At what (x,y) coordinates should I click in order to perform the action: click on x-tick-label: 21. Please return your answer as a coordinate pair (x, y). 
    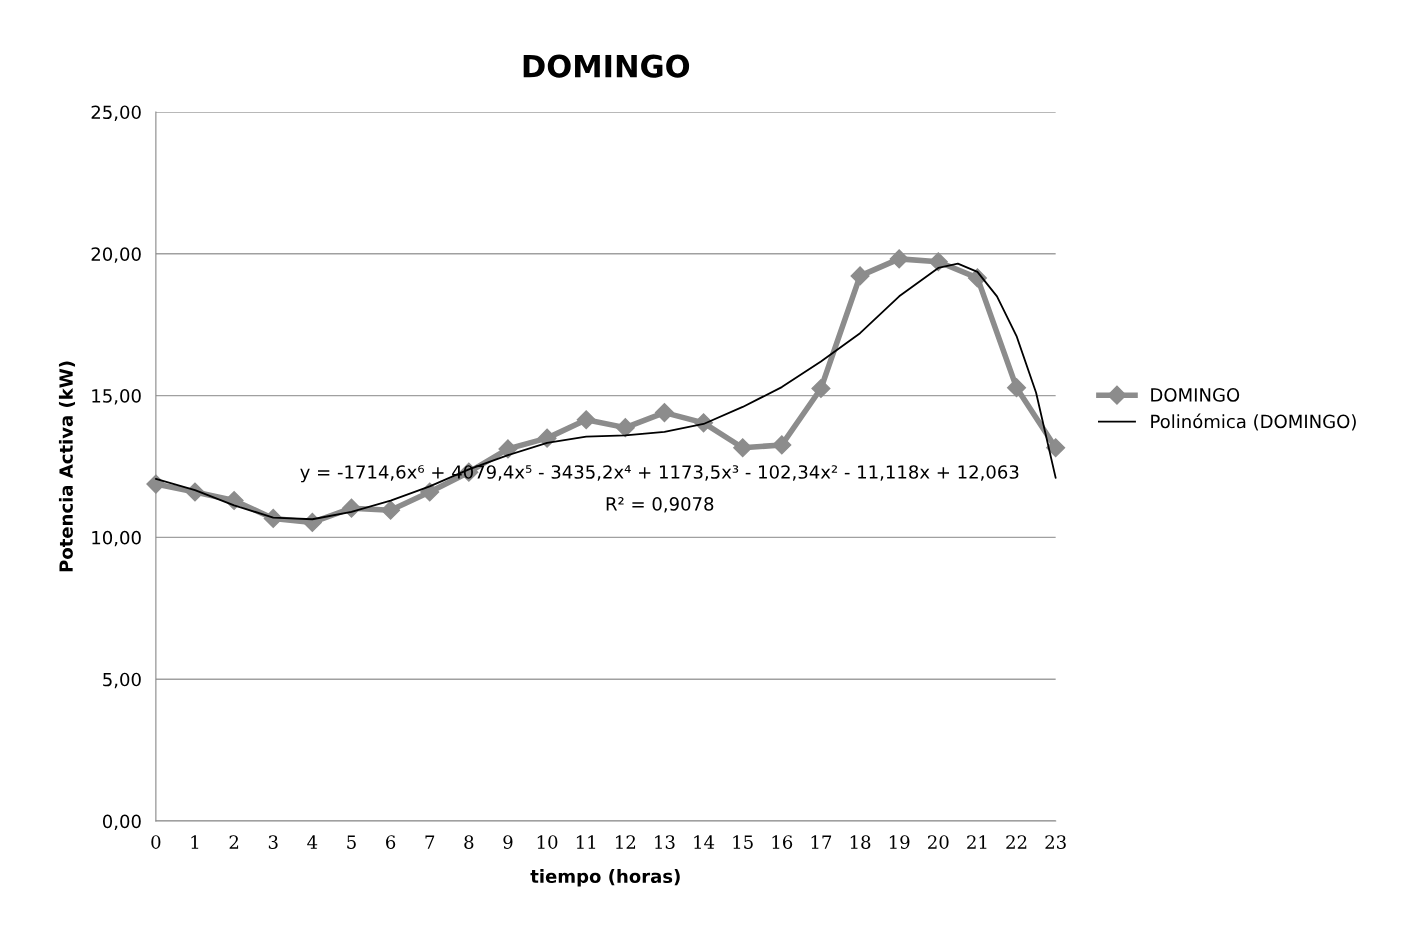
    Looking at the image, I should click on (977, 842).